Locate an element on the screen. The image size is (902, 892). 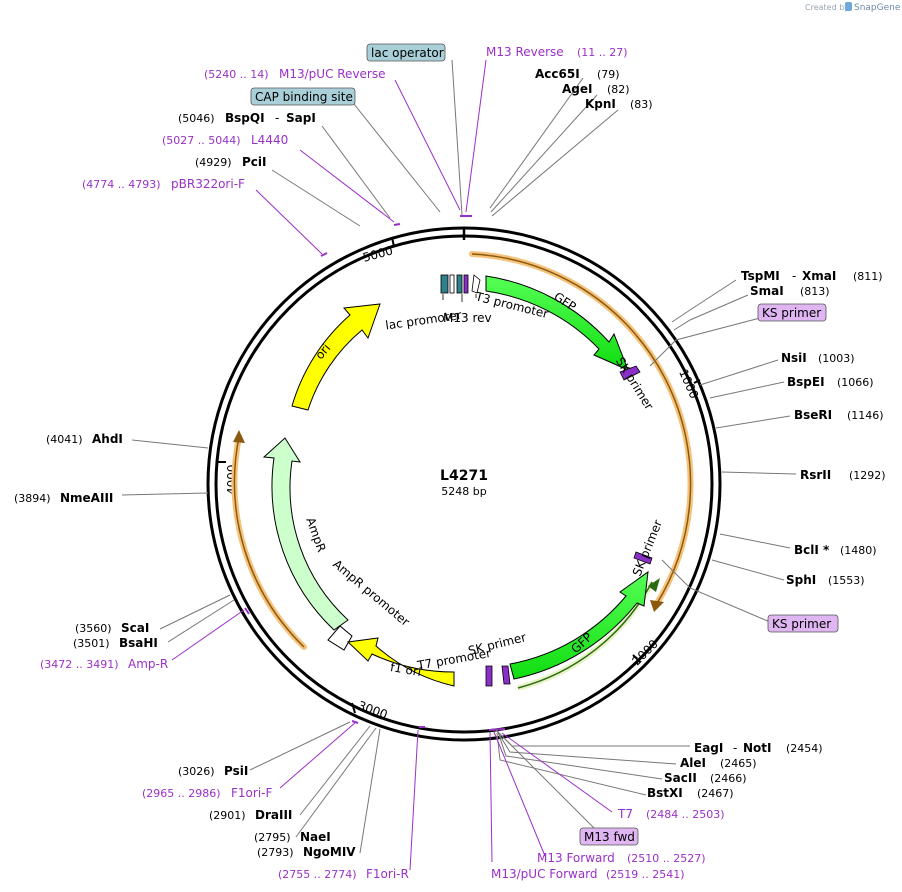
enzyme-pos: (4929) is located at coordinates (213, 162).